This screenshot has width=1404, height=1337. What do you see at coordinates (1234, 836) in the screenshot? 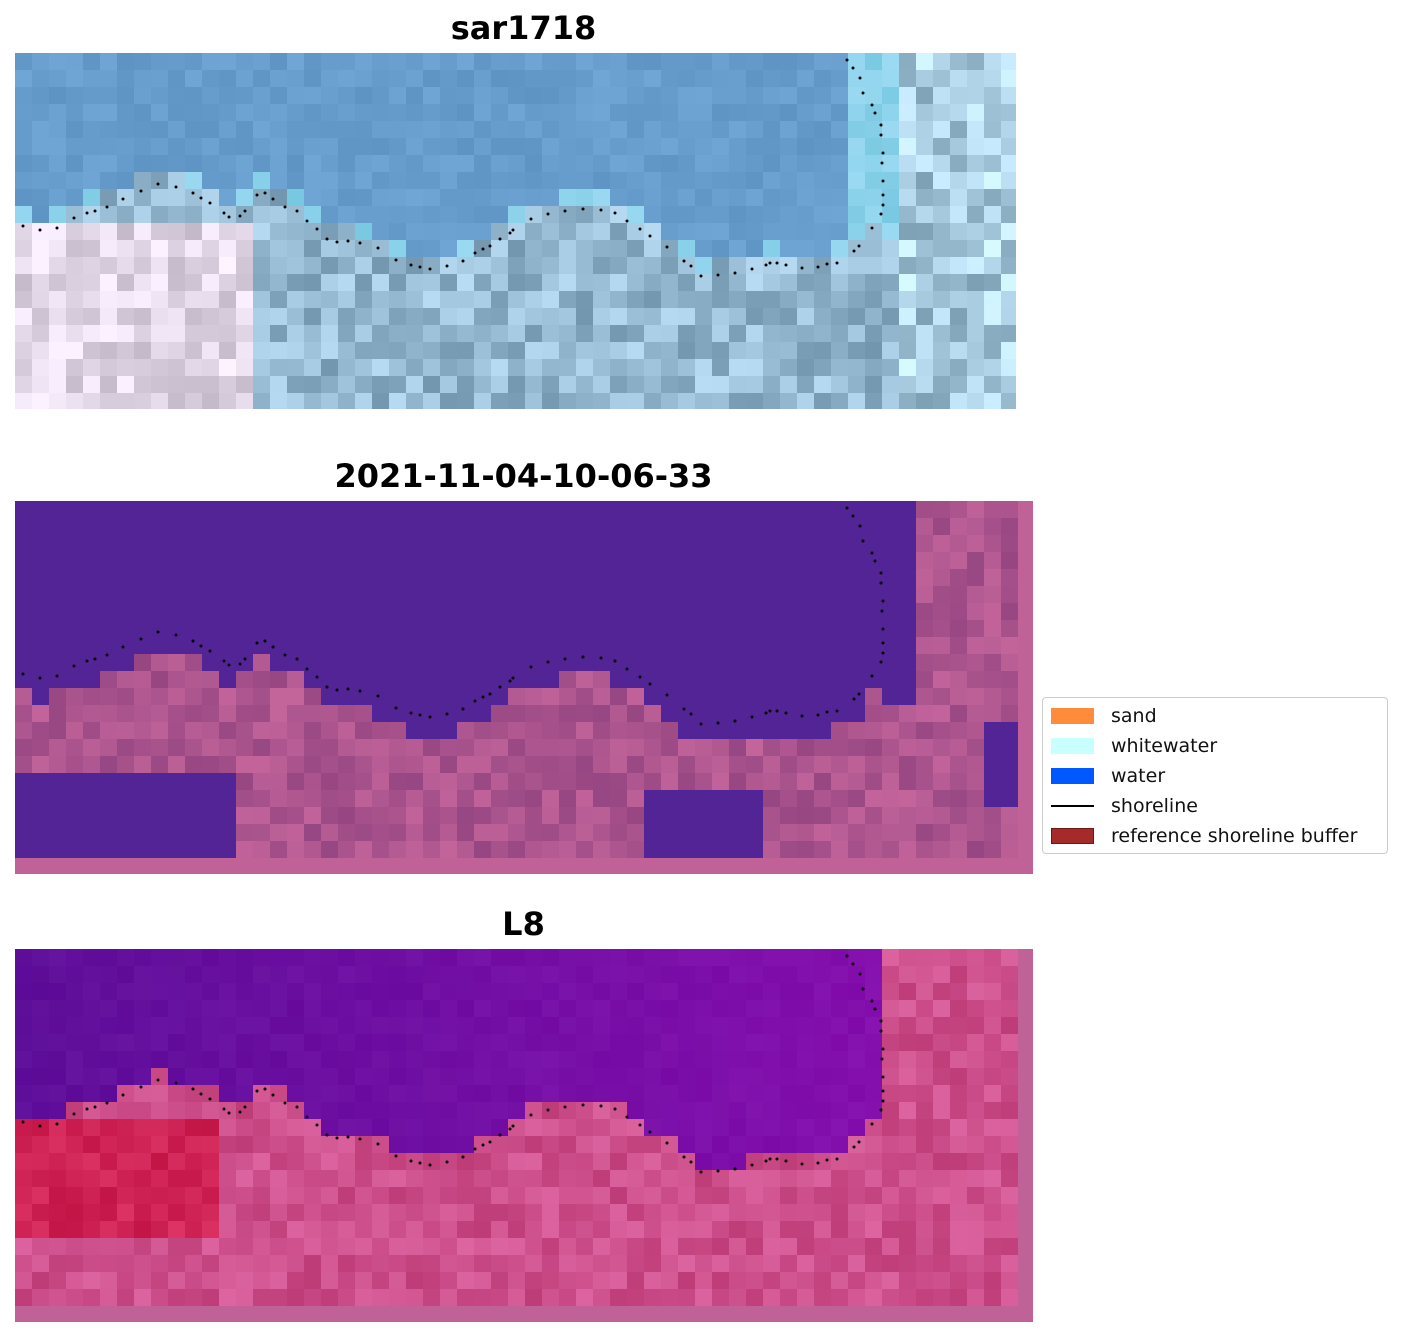
I see `legend-label-reference-buffer: reference shoreline buffer` at bounding box center [1234, 836].